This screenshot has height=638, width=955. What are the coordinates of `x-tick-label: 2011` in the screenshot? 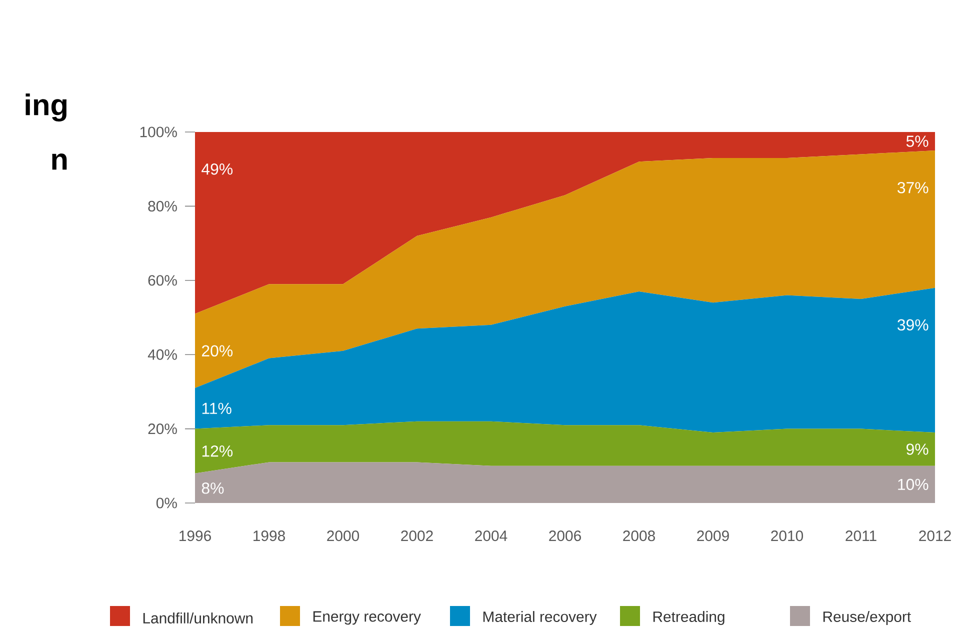 It's located at (861, 536).